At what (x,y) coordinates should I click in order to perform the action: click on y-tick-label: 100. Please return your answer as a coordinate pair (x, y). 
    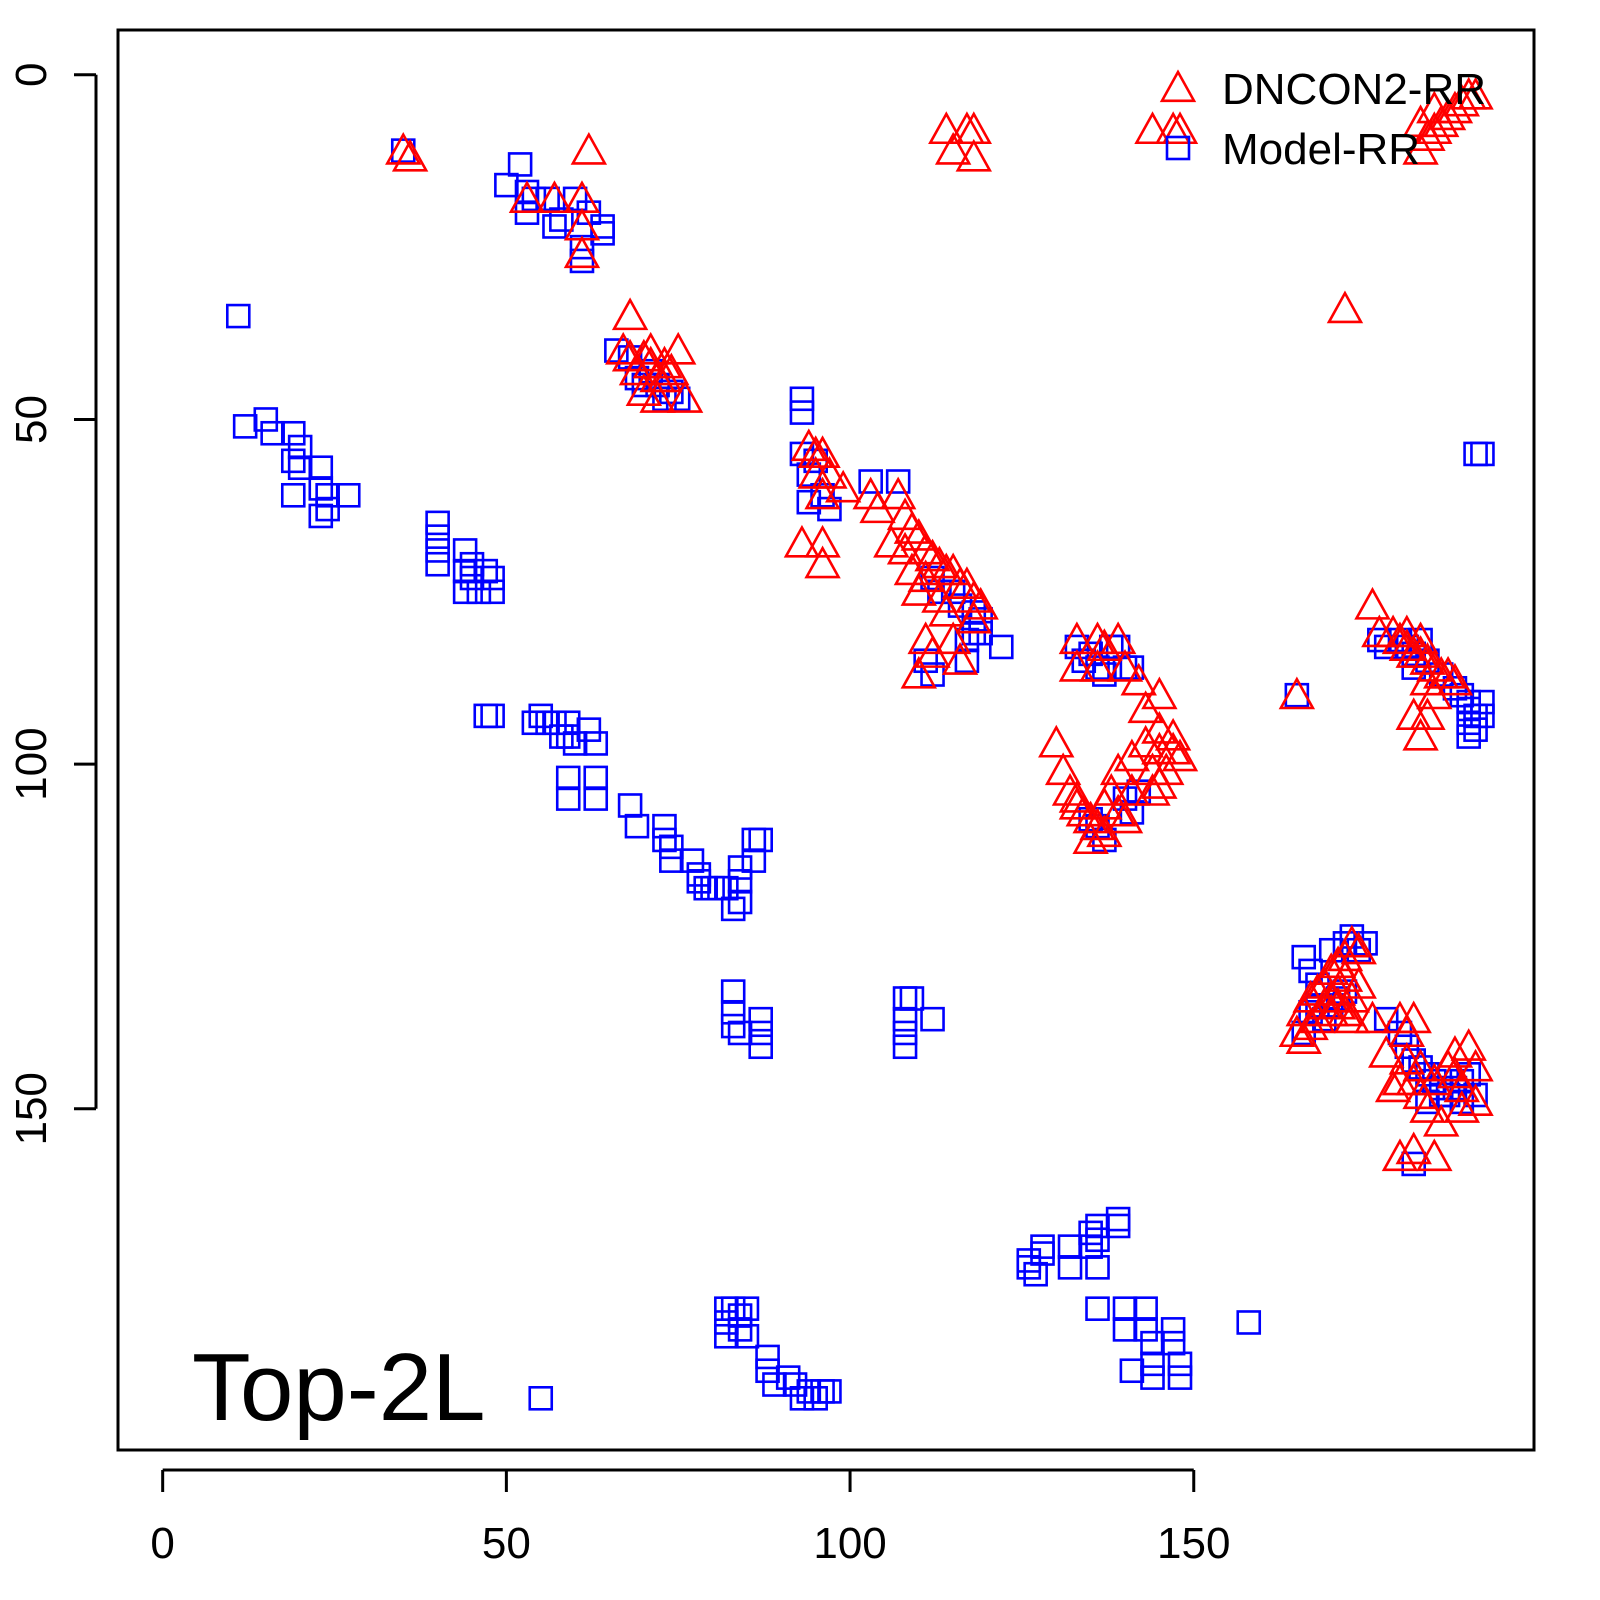
    Looking at the image, I should click on (31, 763).